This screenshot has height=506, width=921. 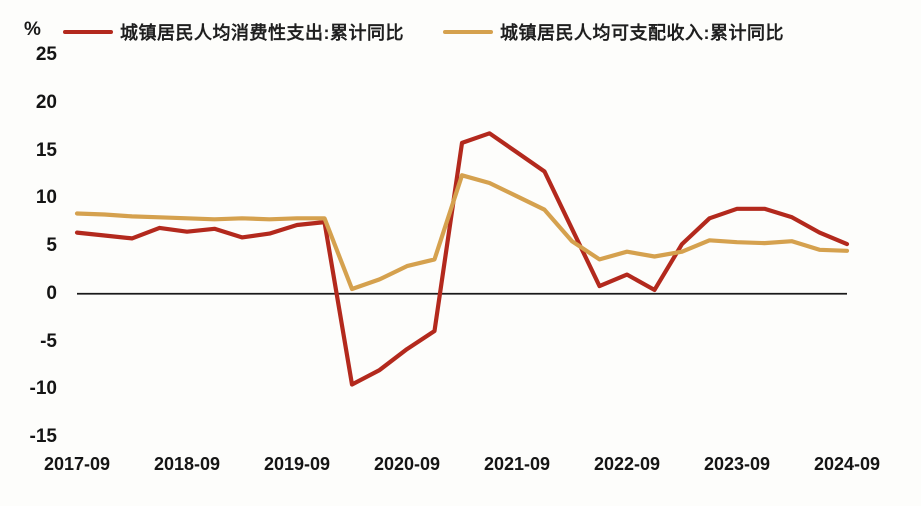 What do you see at coordinates (847, 464) in the screenshot?
I see `x-tick-label: 2024-09` at bounding box center [847, 464].